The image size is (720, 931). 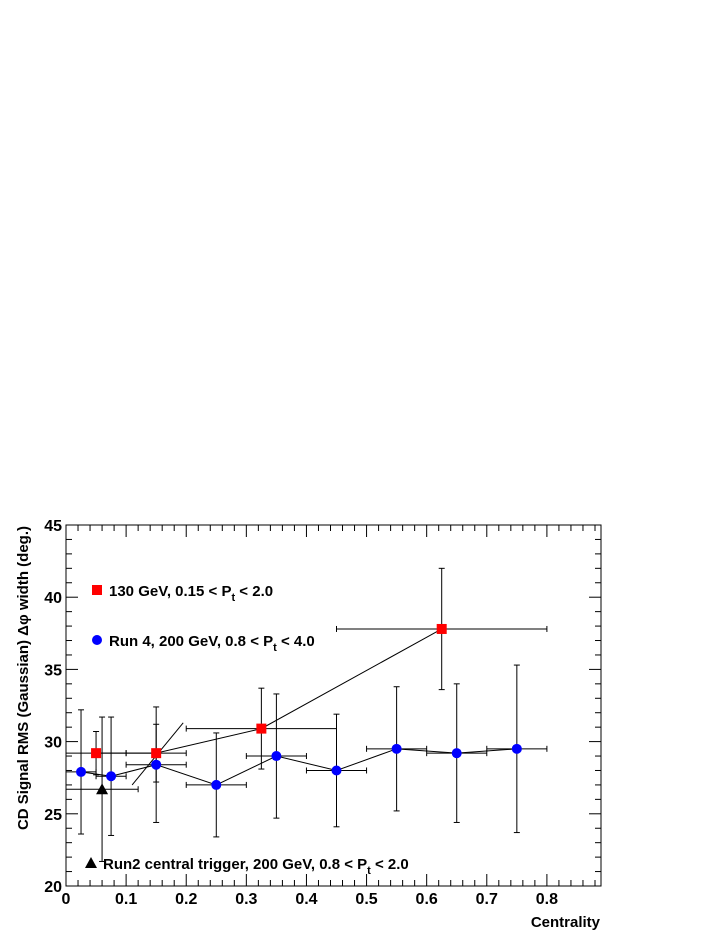 What do you see at coordinates (186, 899) in the screenshot?
I see `x-tick-label: 0.2` at bounding box center [186, 899].